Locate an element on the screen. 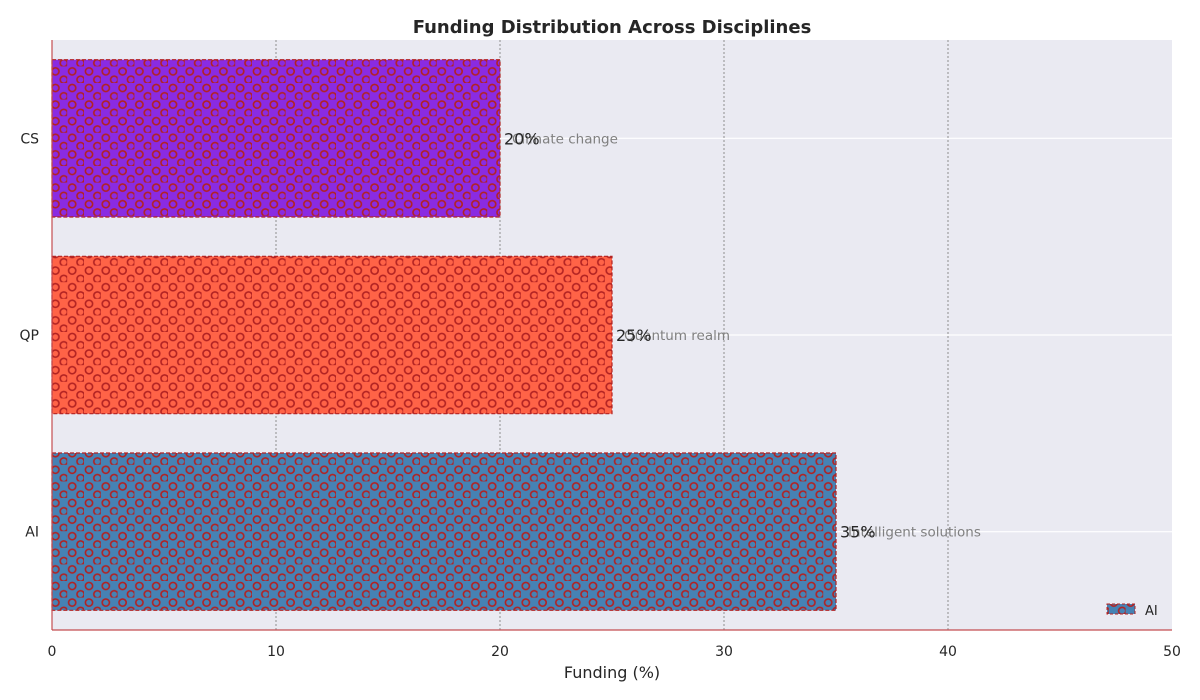  x-tick-label: 50 is located at coordinates (1172, 652).